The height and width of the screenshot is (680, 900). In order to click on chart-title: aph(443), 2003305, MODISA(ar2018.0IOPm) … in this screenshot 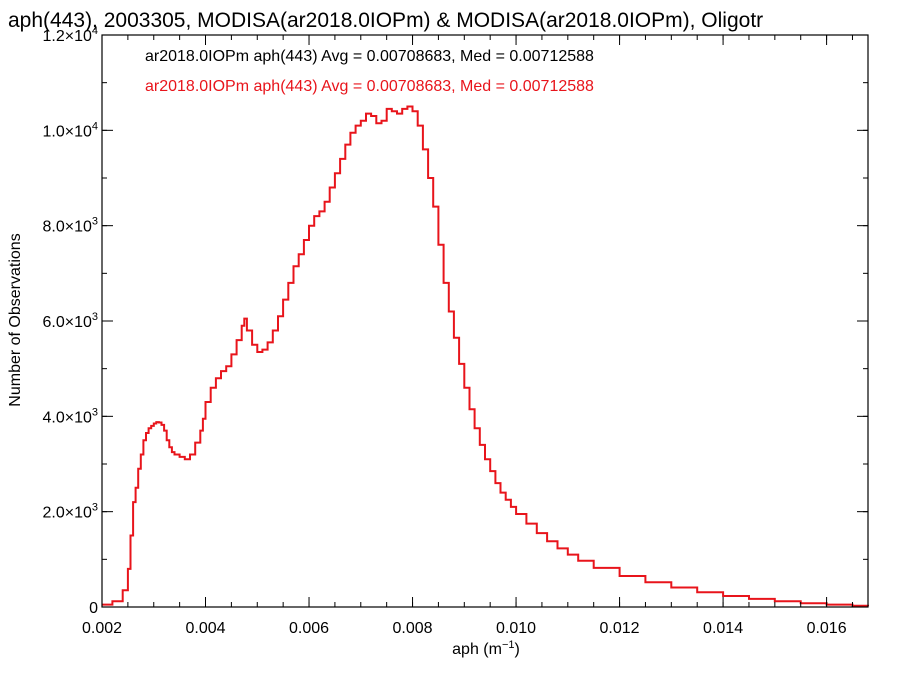, I will do `click(385, 20)`.